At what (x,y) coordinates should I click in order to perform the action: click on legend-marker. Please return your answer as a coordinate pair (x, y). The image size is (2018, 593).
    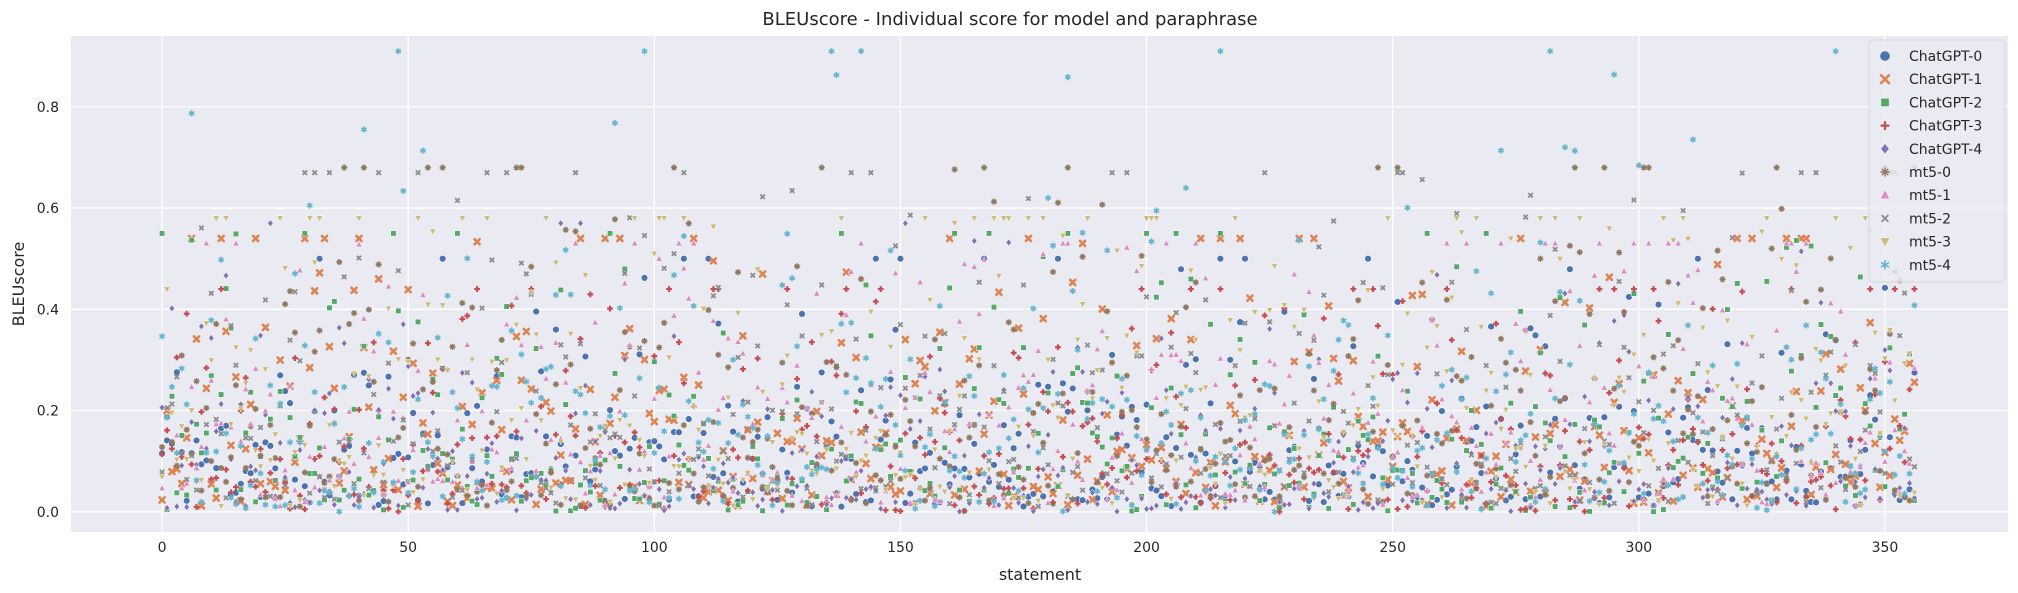
    Looking at the image, I should click on (1885, 218).